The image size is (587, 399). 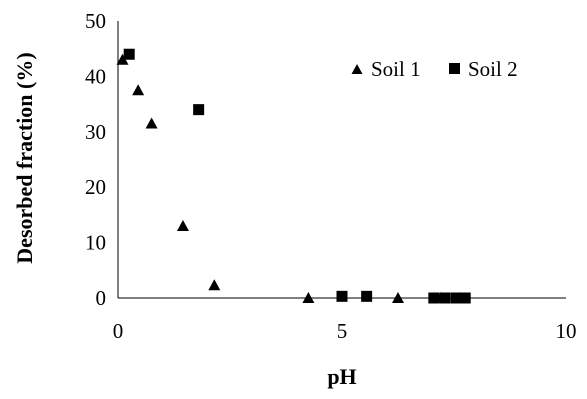 I want to click on x-tick-label: 5, so click(x=342, y=331).